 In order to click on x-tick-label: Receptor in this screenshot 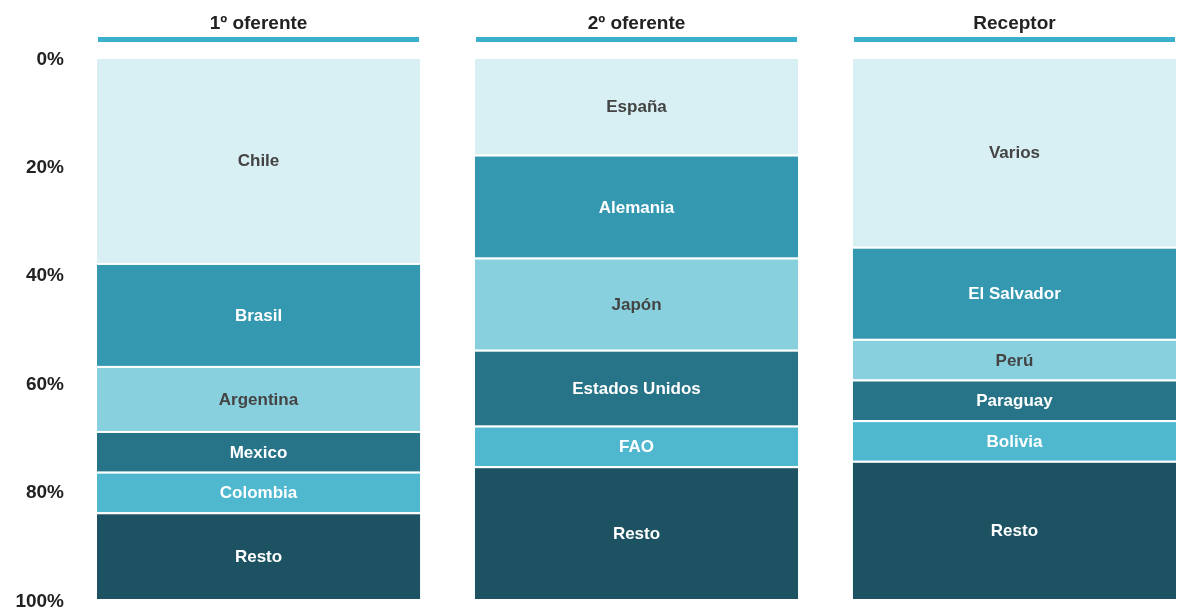, I will do `click(1015, 22)`.